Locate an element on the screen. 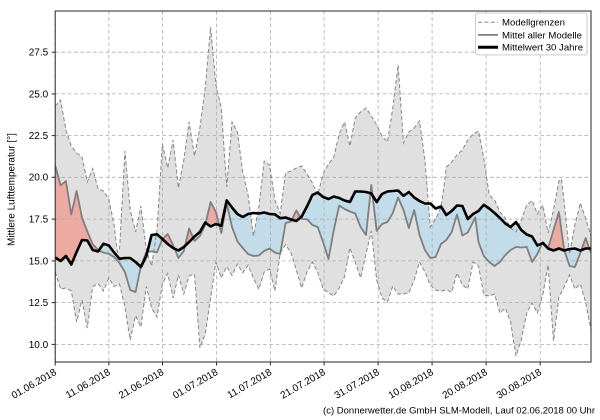 This screenshot has width=600, height=420. svg-text: 17.5 is located at coordinates (39, 220).